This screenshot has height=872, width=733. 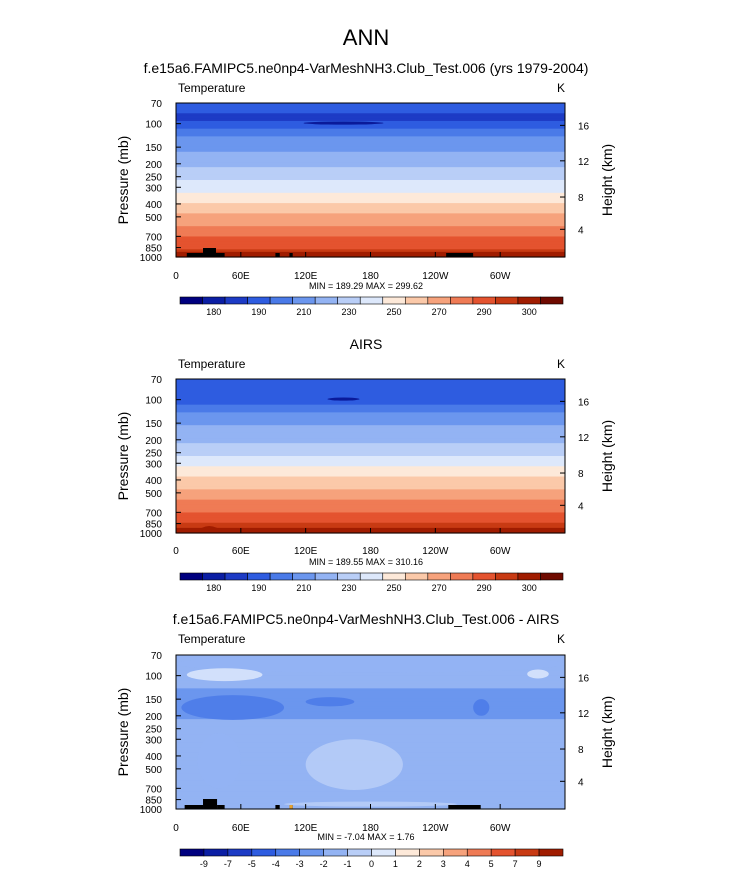 What do you see at coordinates (291, 807) in the screenshot?
I see `warm-spot` at bounding box center [291, 807].